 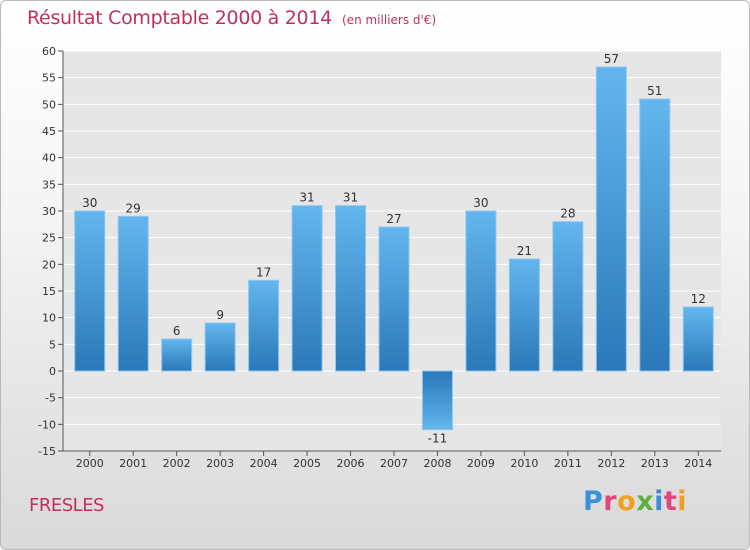 I want to click on chart-title: Résultat Comptable 2000 à 2014, so click(x=179, y=18).